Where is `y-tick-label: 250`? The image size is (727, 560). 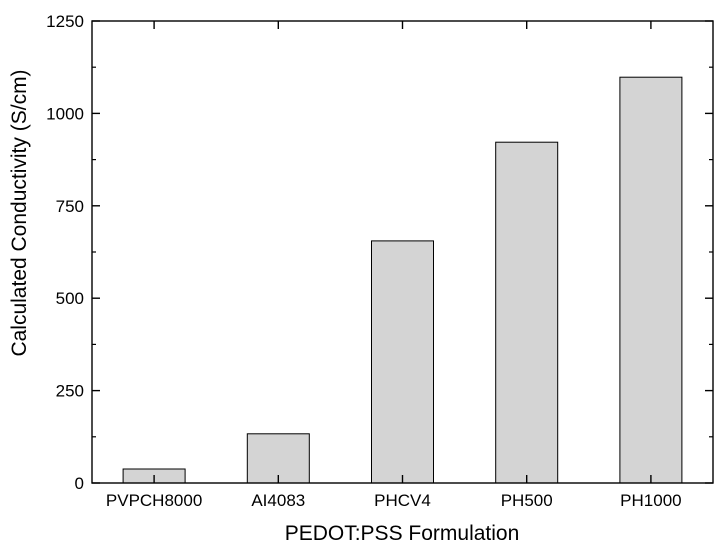 y-tick-label: 250 is located at coordinates (70, 391).